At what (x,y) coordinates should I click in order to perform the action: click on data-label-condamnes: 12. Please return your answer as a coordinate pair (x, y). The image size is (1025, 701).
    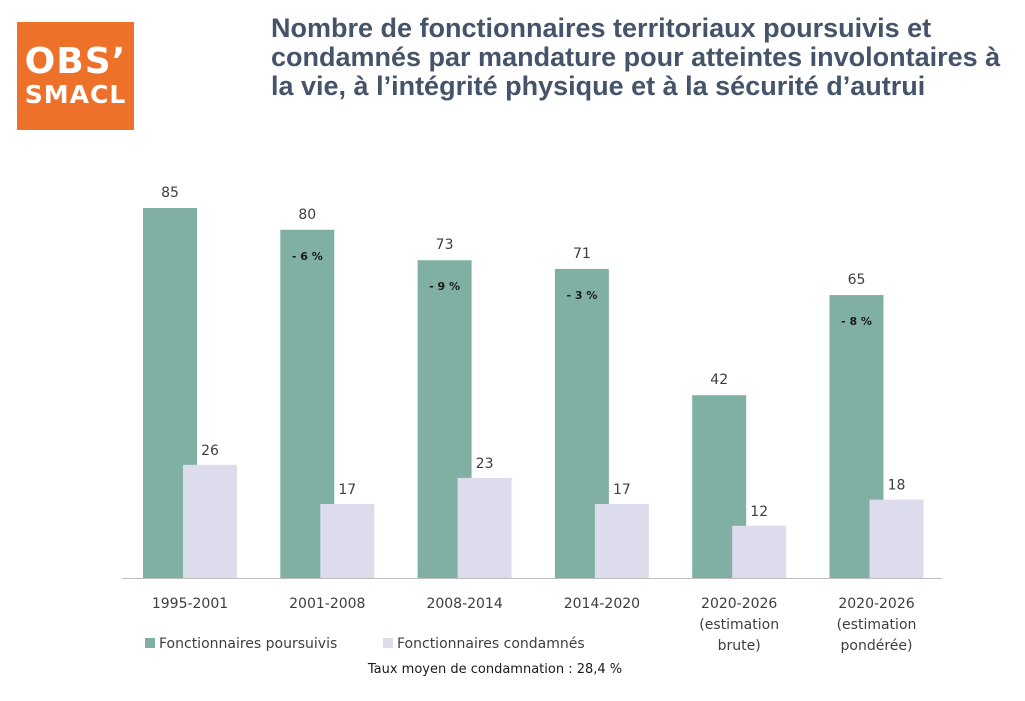
    Looking at the image, I should click on (759, 512).